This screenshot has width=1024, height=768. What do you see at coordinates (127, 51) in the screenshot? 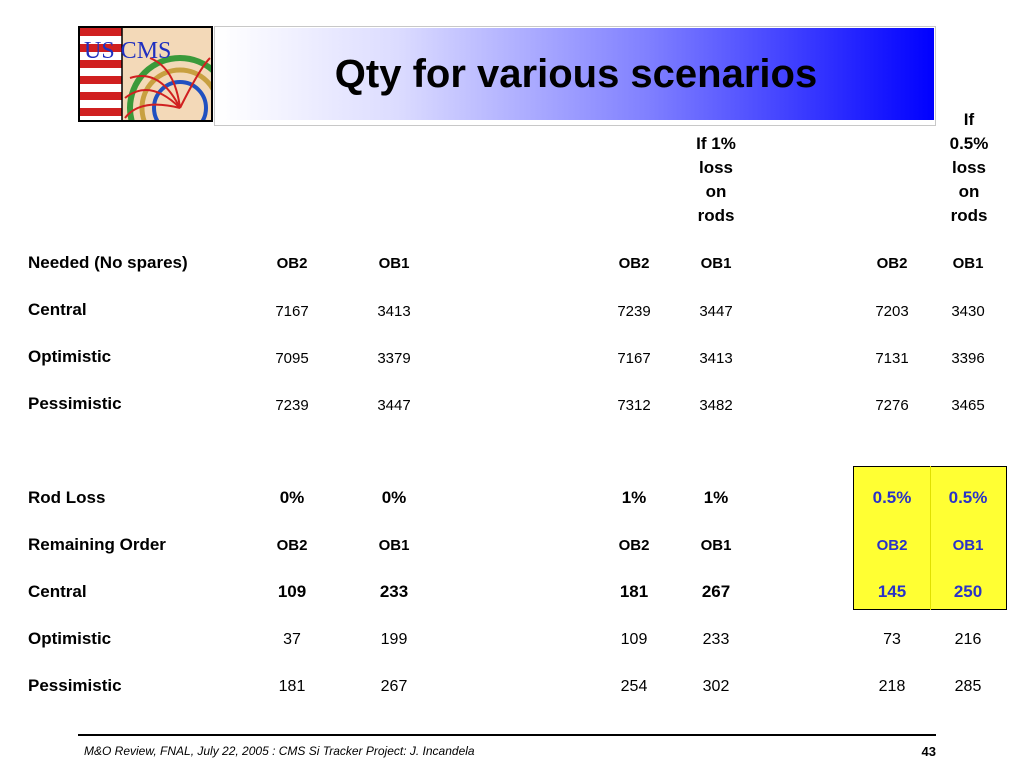
I see `logo-text: US CMS` at bounding box center [127, 51].